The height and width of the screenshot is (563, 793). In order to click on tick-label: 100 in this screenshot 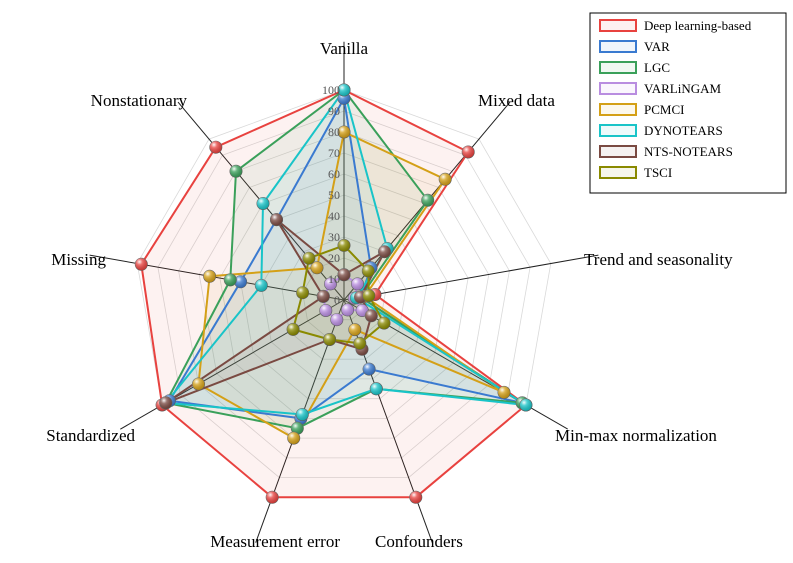, I will do `click(331, 90)`.